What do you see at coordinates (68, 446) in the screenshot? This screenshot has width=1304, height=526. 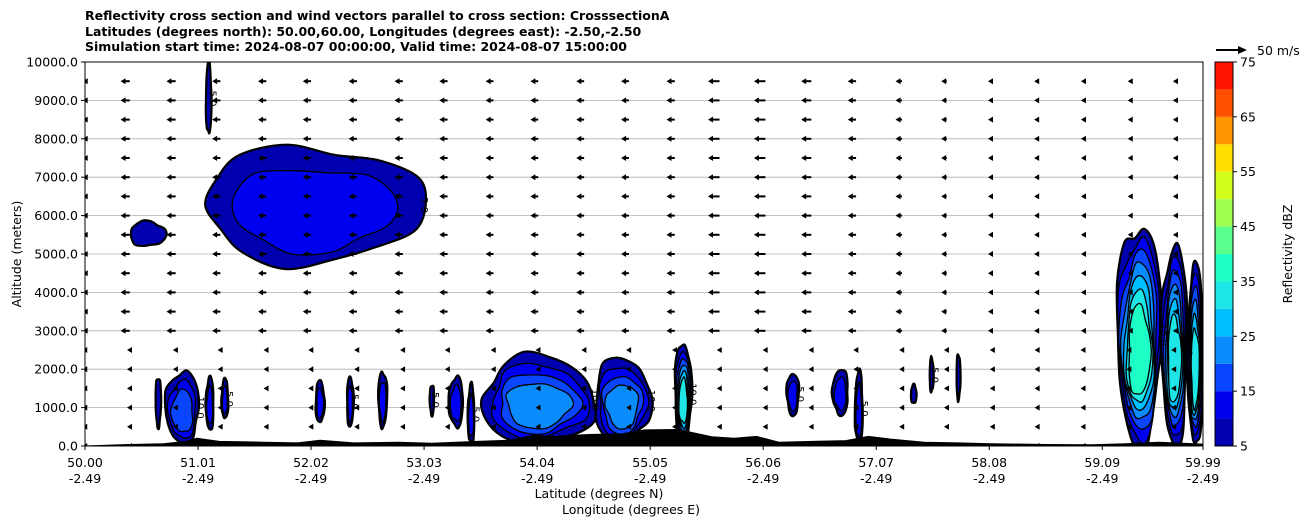 I see `y-tick-label: 0.0` at bounding box center [68, 446].